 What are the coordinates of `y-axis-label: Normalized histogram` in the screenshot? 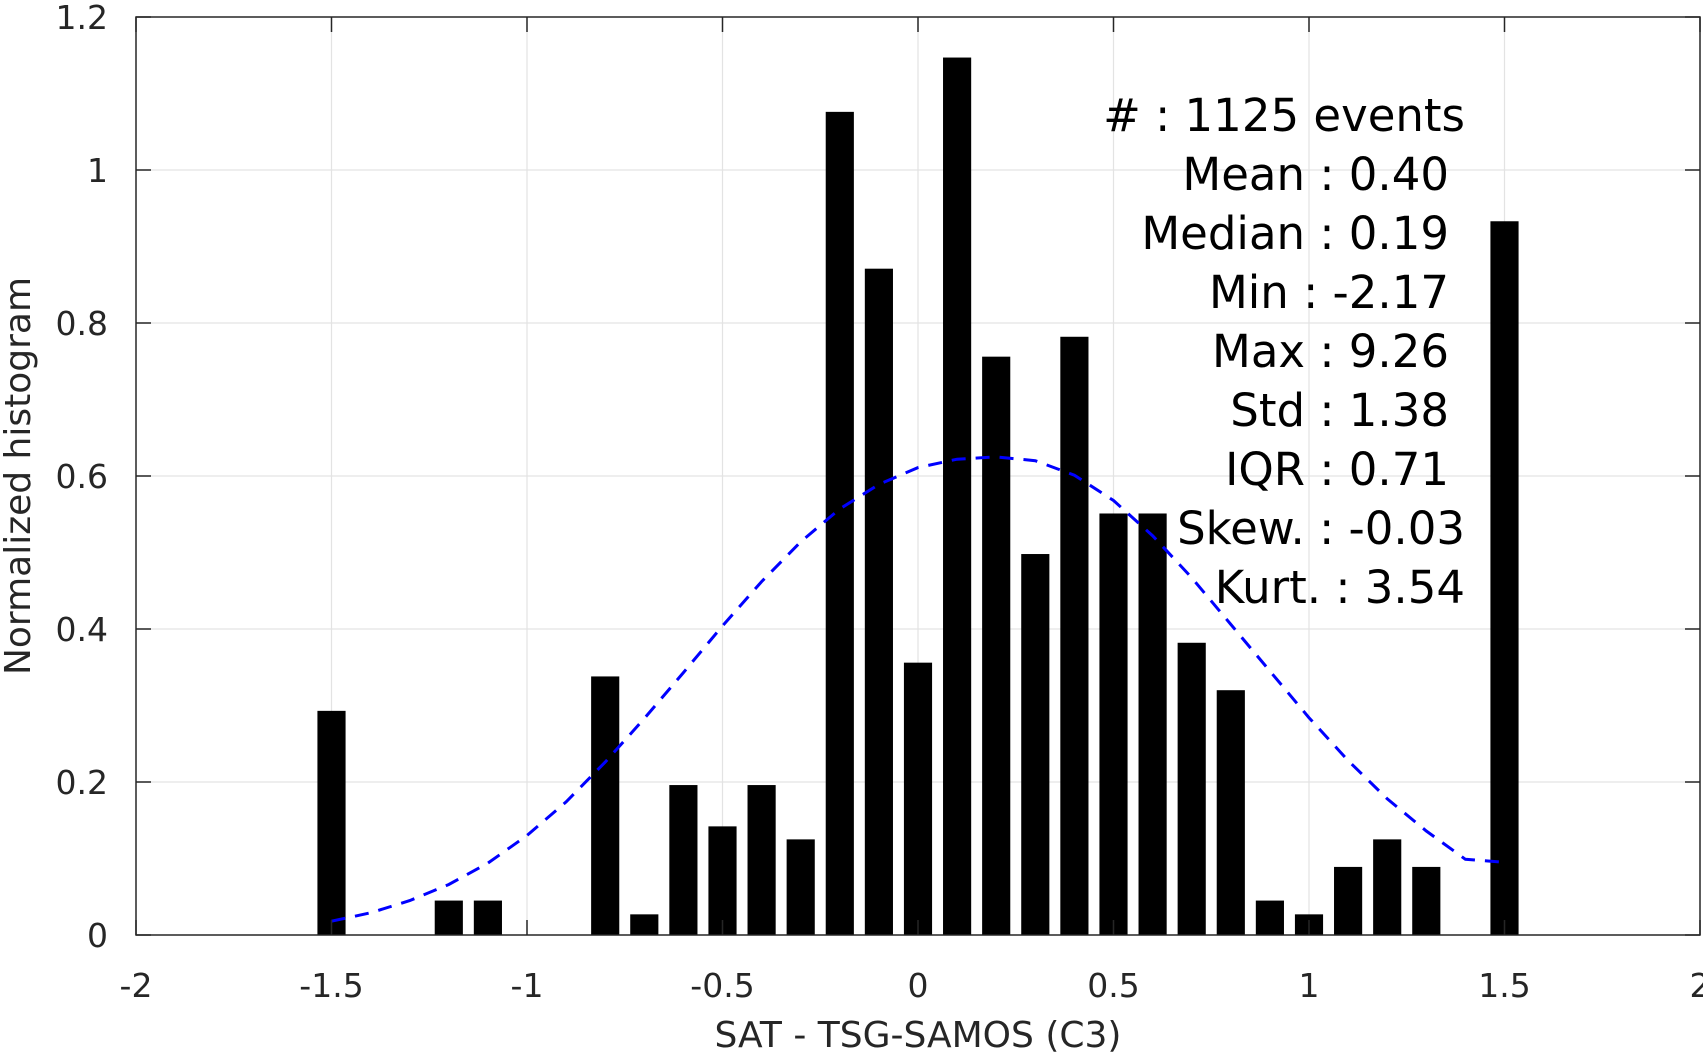 It's located at (19, 476).